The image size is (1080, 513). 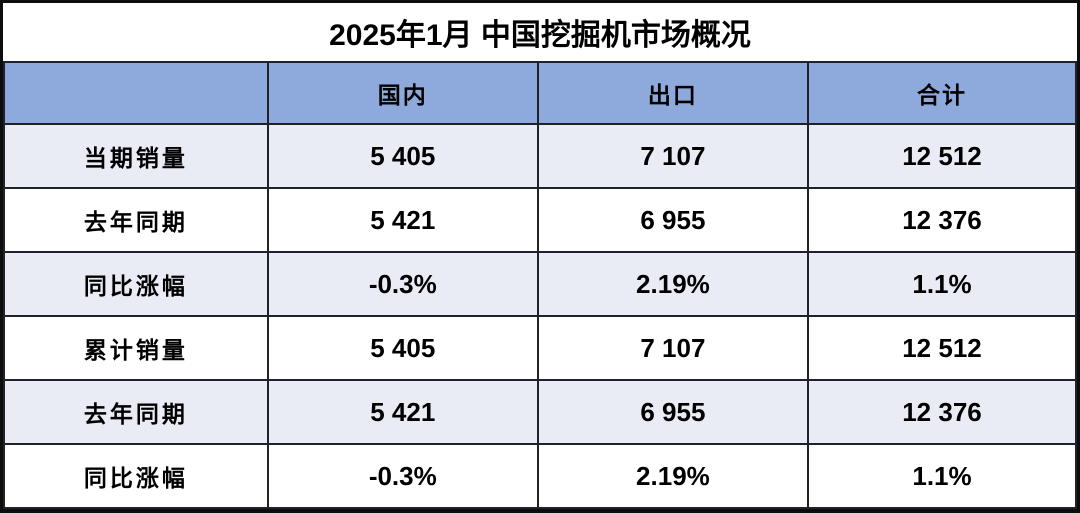 I want to click on table-title-row: 2025年1月 中国挖掘机市场概况, so click(x=540, y=33).